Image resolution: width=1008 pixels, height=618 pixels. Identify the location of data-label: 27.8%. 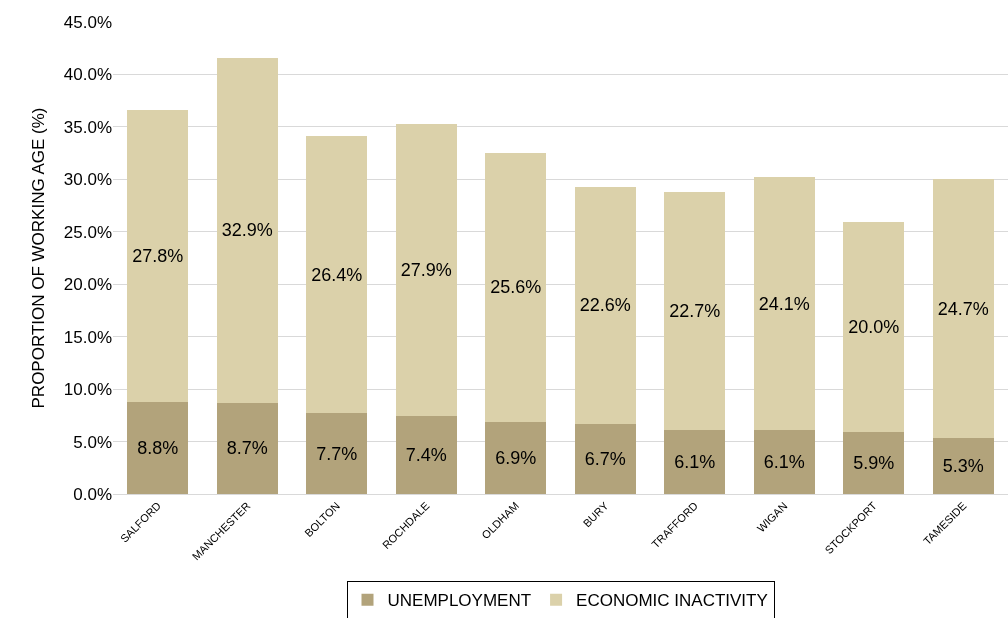
(158, 255).